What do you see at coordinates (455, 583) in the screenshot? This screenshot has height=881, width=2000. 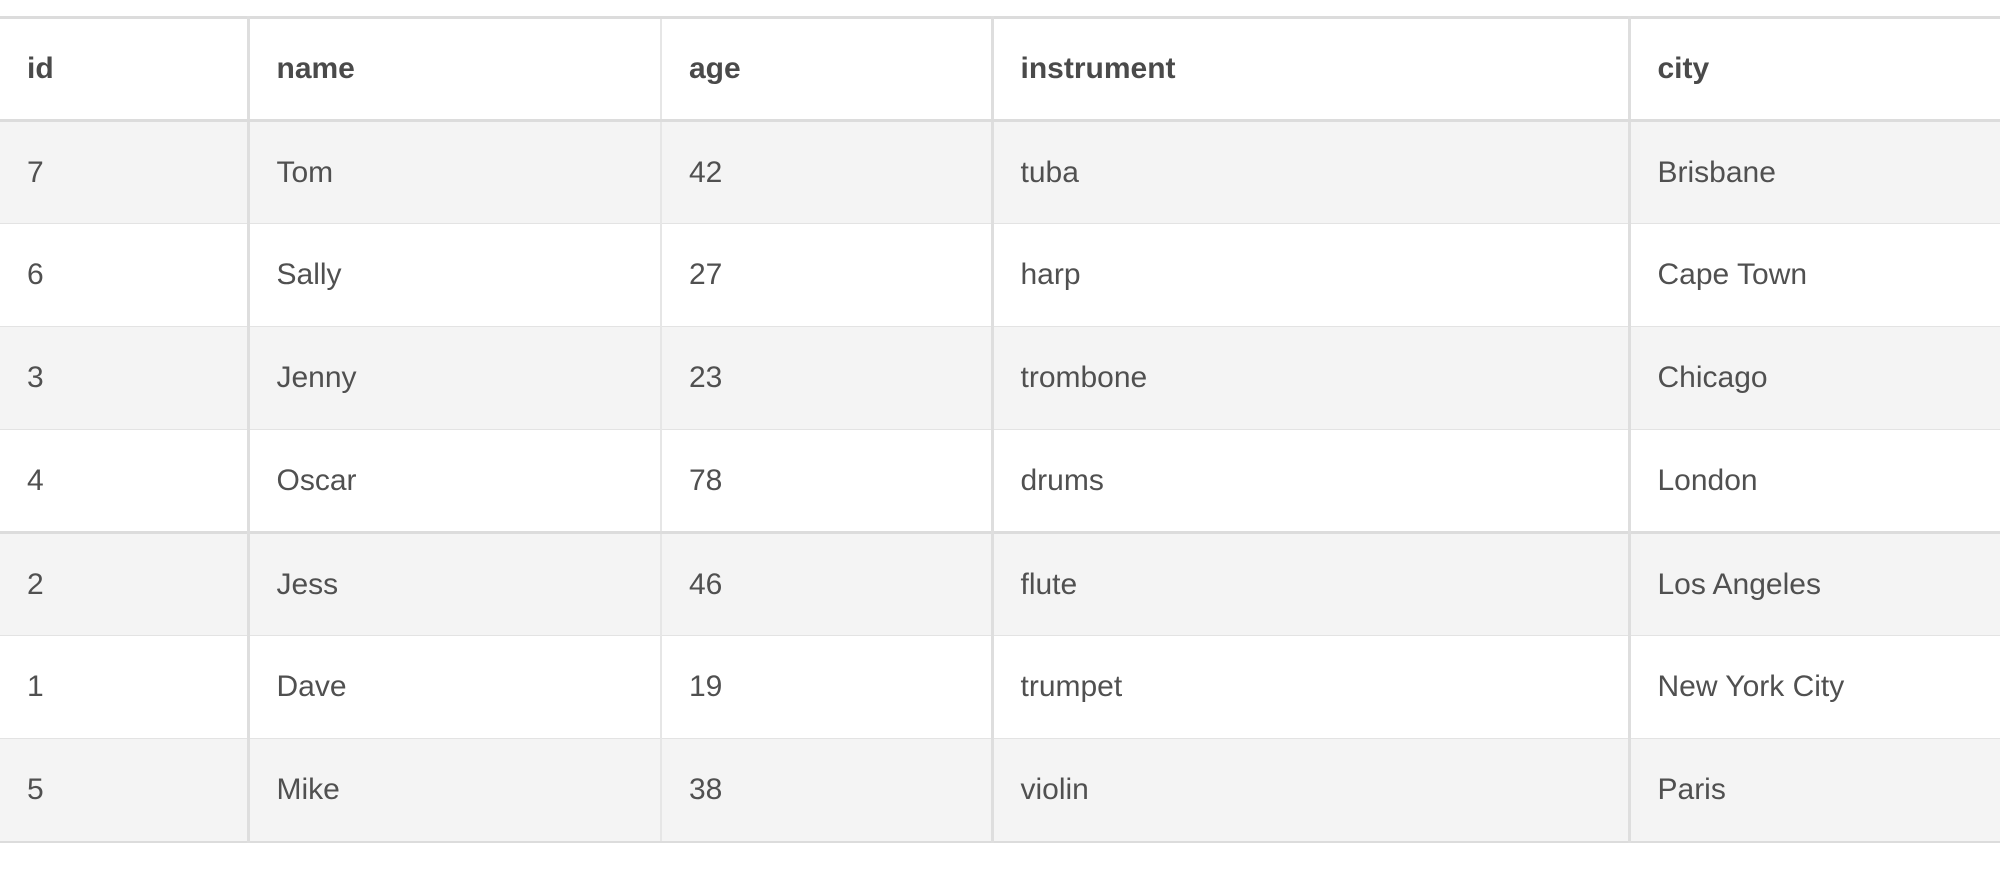 I see `cell-name: Jess` at bounding box center [455, 583].